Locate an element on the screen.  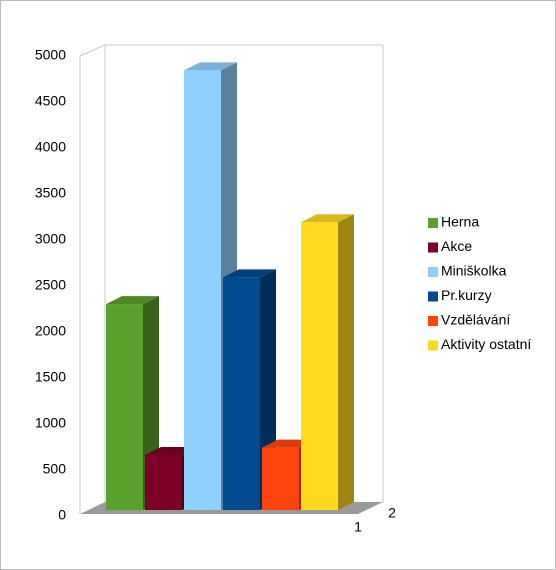
y-tick-label: 3500 is located at coordinates (50, 193).